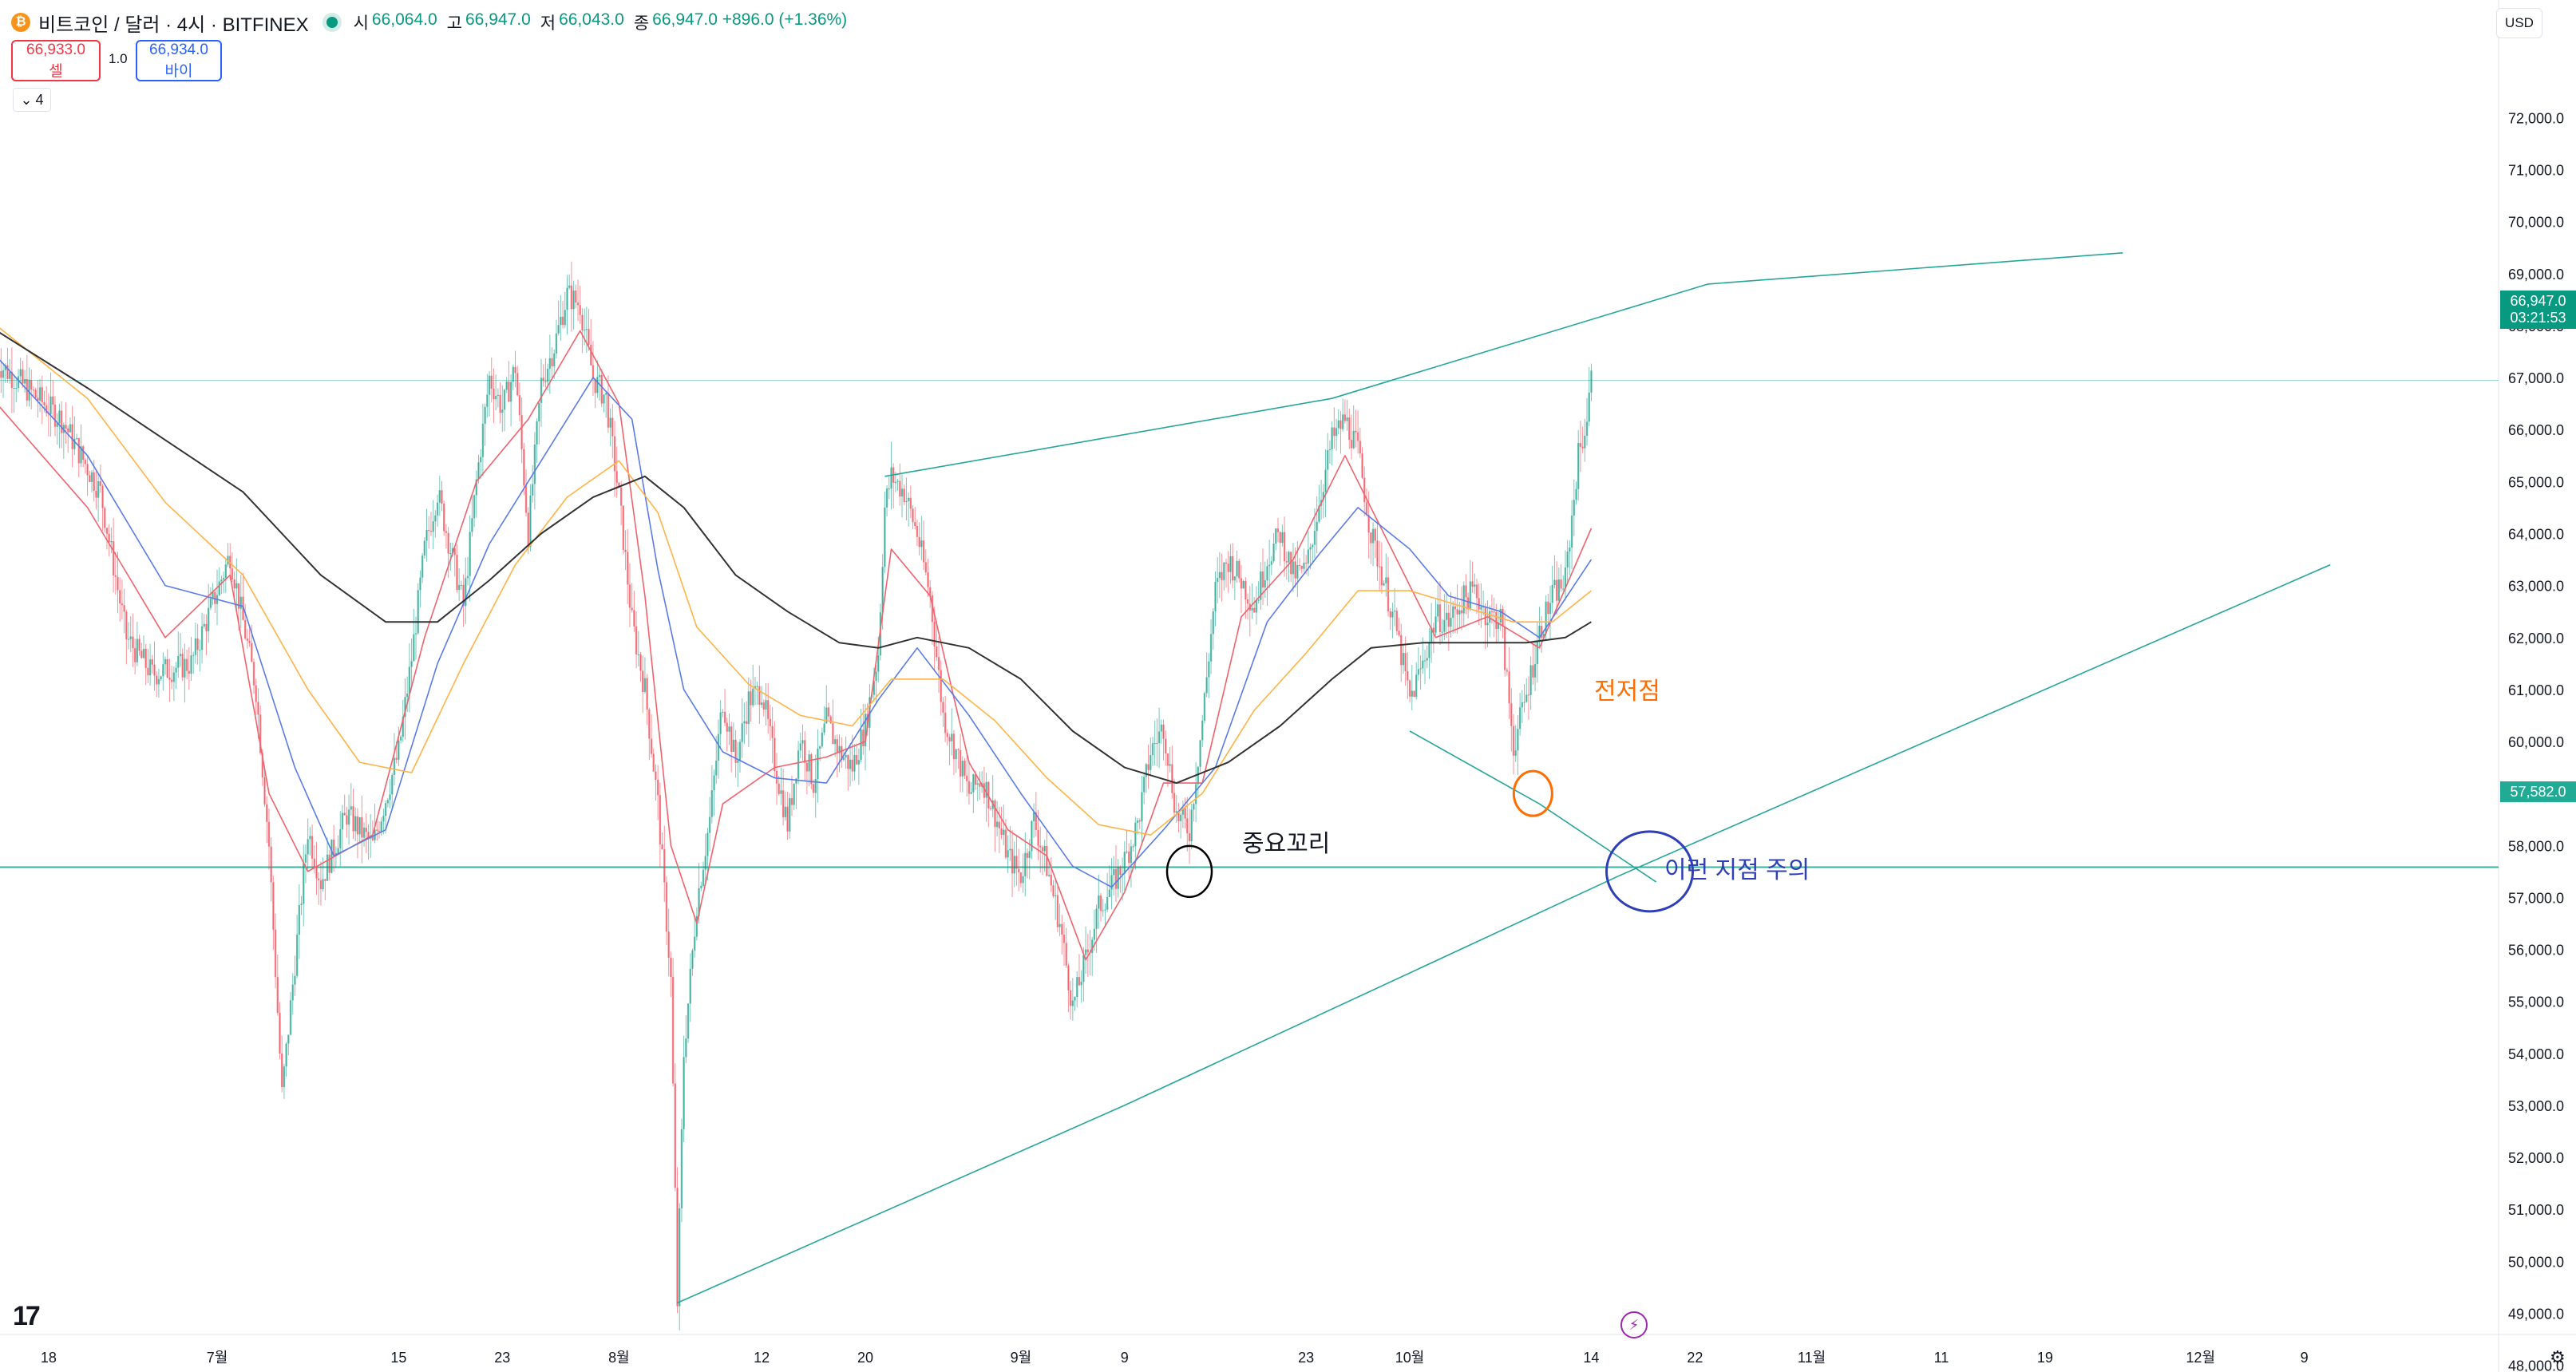  I want to click on tradingview-logo-icon: 17, so click(27, 1316).